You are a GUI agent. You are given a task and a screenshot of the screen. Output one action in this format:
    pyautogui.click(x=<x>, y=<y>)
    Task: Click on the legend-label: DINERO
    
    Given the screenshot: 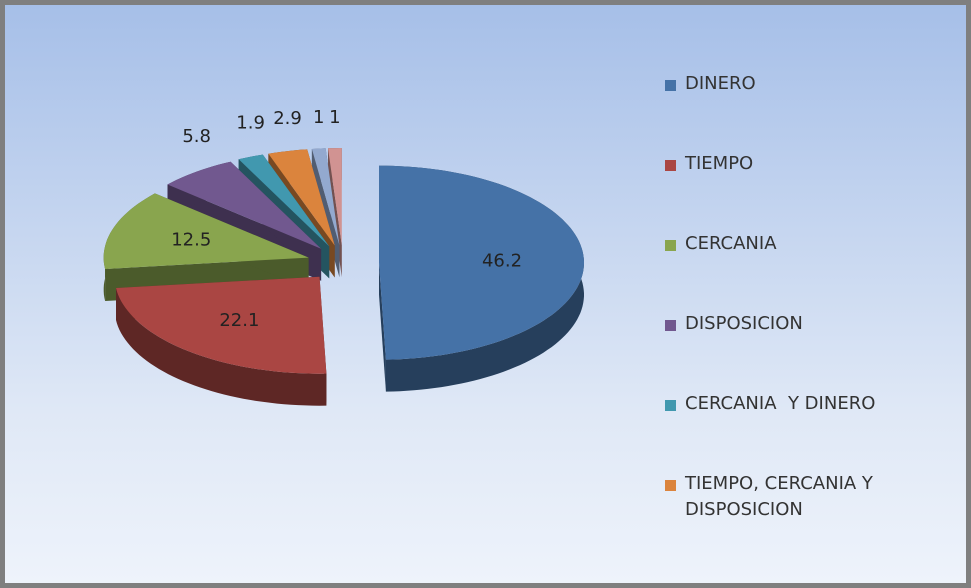 What is the action you would take?
    pyautogui.click(x=720, y=83)
    